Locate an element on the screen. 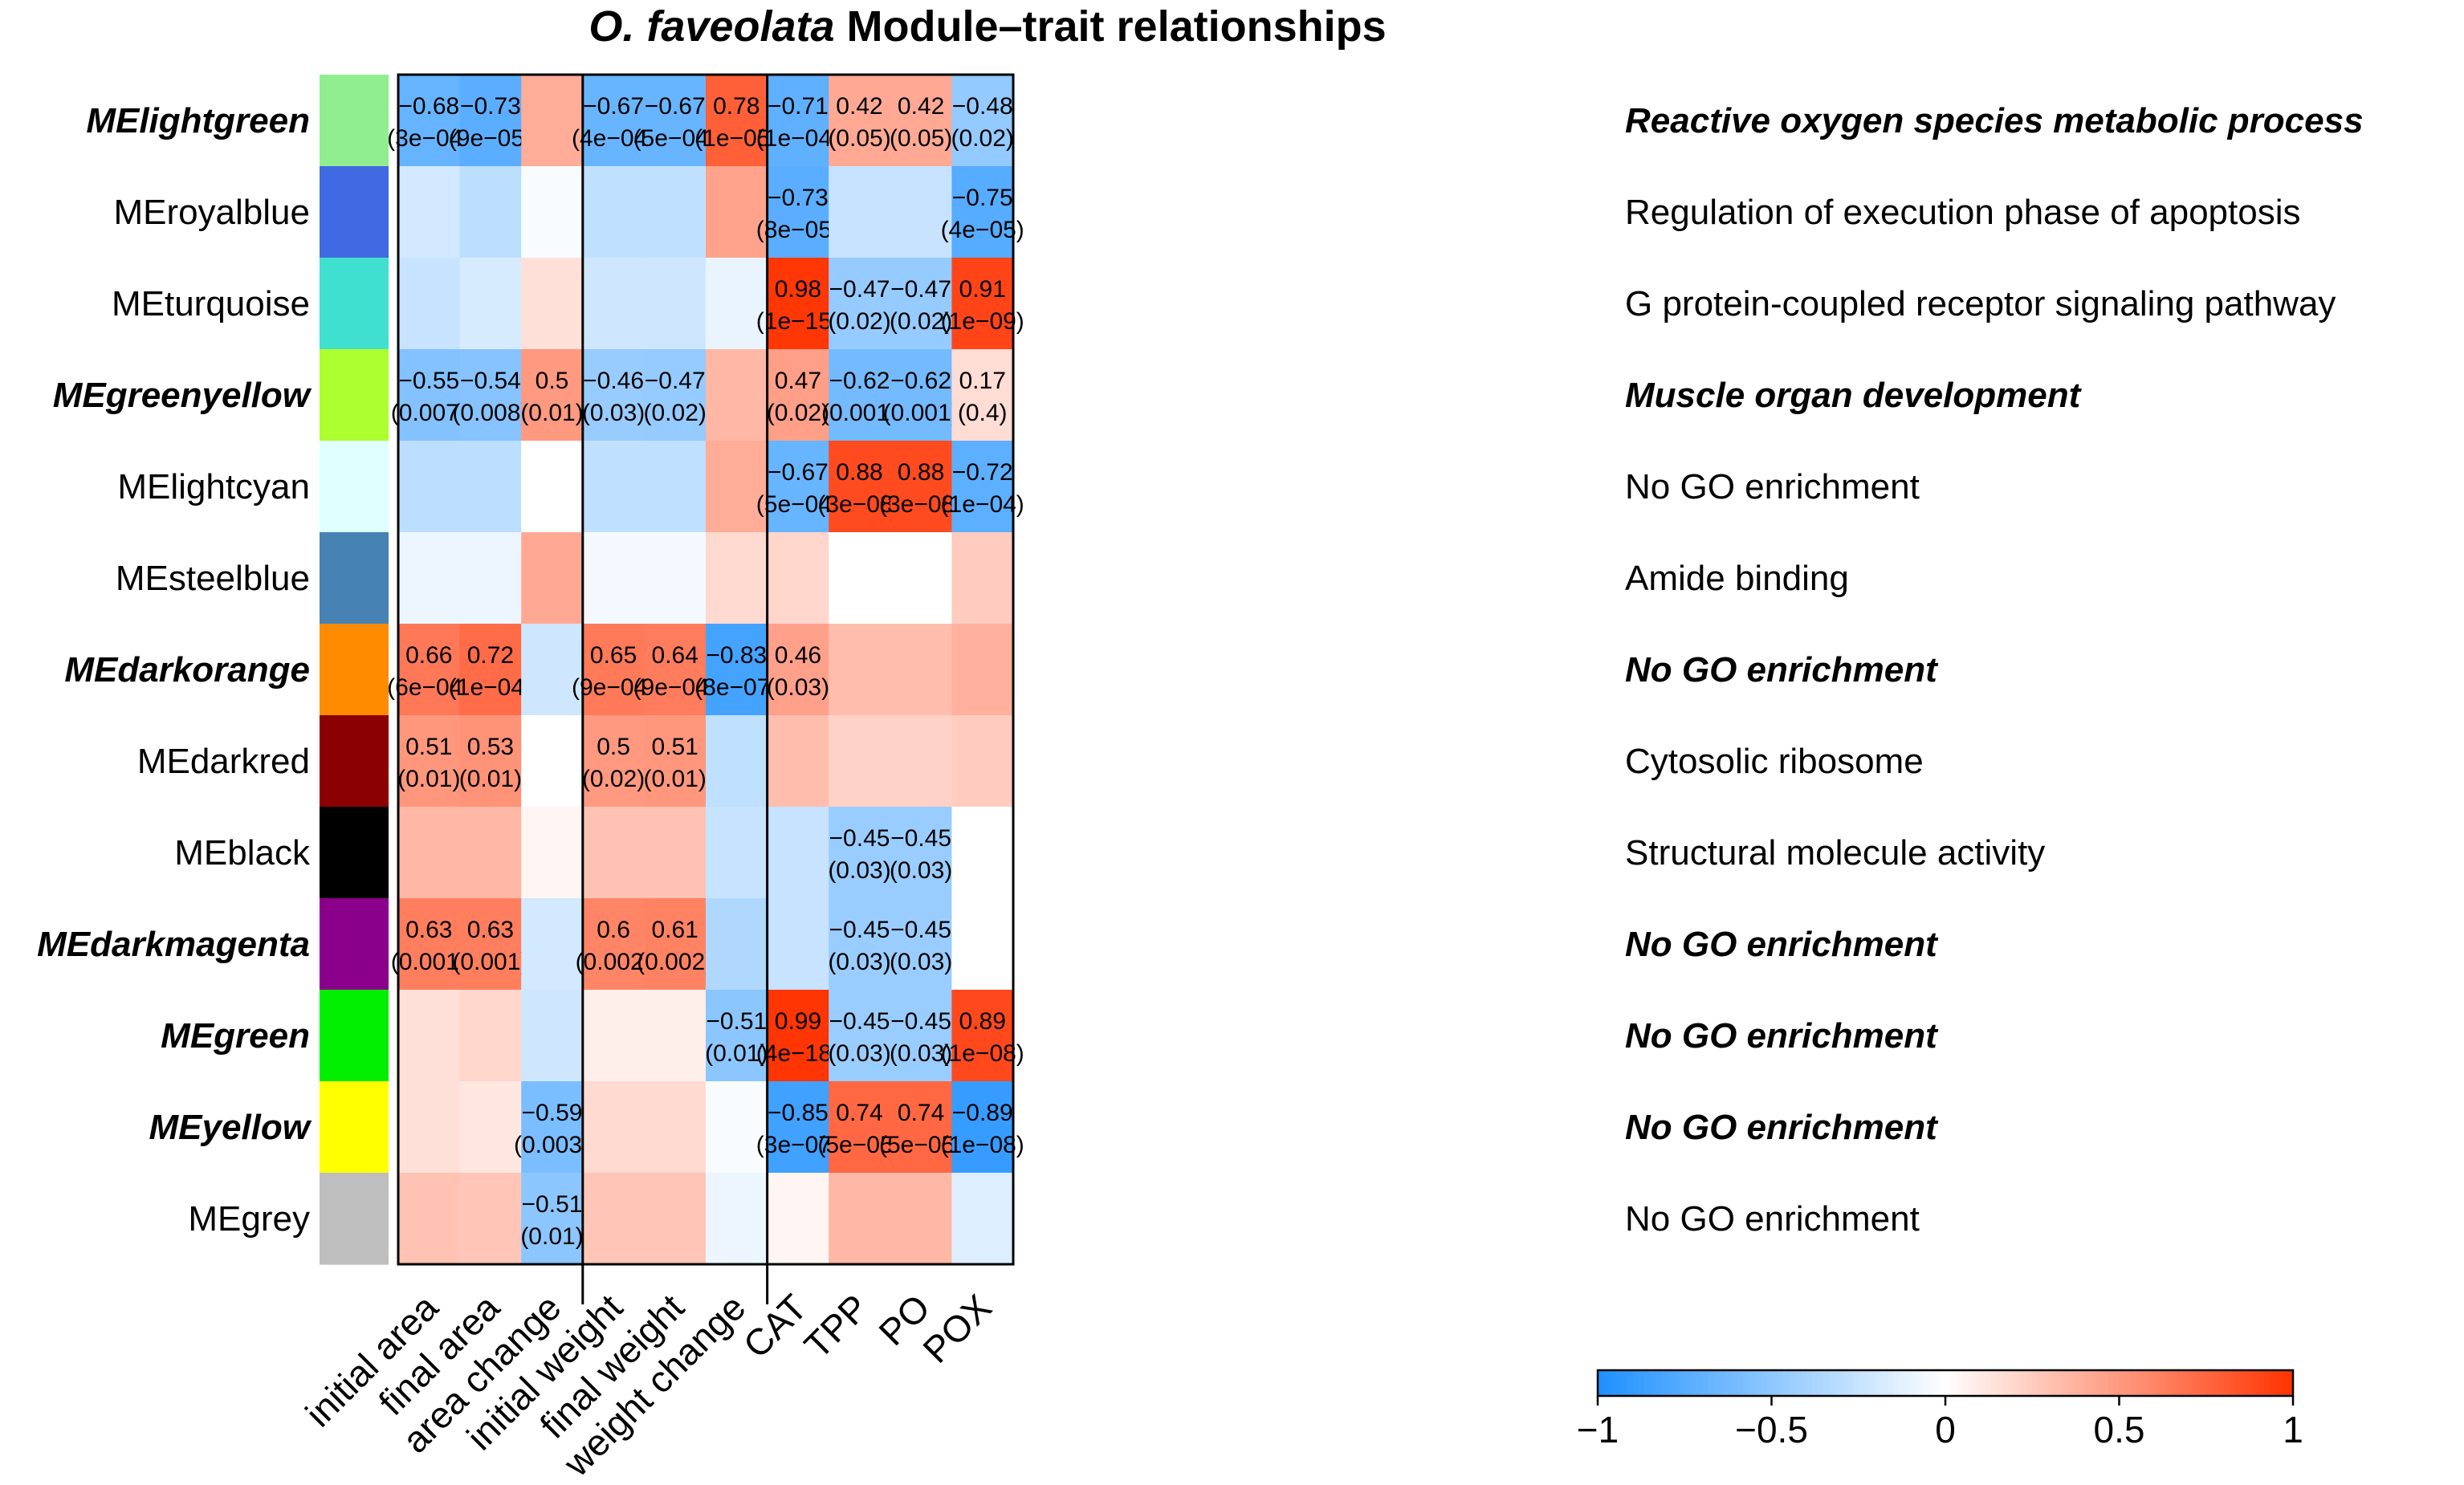 Image resolution: width=2464 pixels, height=1485 pixels. cell-pvalue-label: (0.007) is located at coordinates (429, 413).